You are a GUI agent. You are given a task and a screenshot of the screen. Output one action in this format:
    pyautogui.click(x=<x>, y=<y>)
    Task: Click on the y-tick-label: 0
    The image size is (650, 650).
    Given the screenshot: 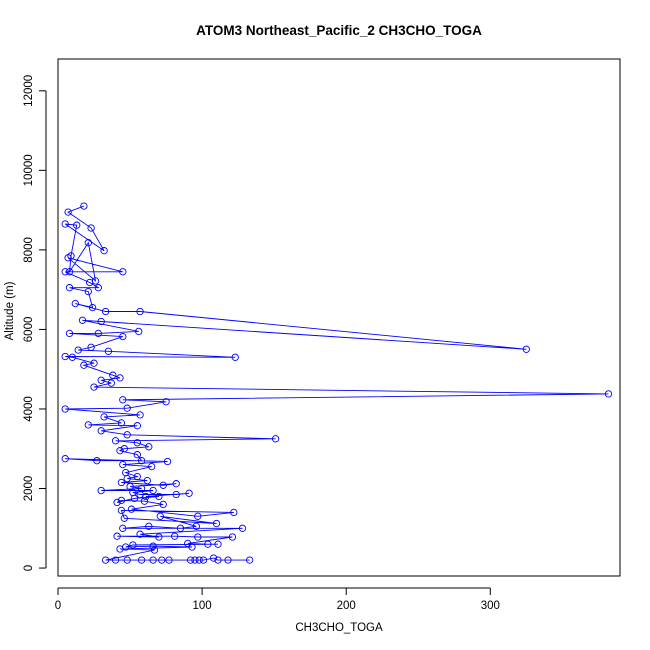 What is the action you would take?
    pyautogui.click(x=29, y=568)
    